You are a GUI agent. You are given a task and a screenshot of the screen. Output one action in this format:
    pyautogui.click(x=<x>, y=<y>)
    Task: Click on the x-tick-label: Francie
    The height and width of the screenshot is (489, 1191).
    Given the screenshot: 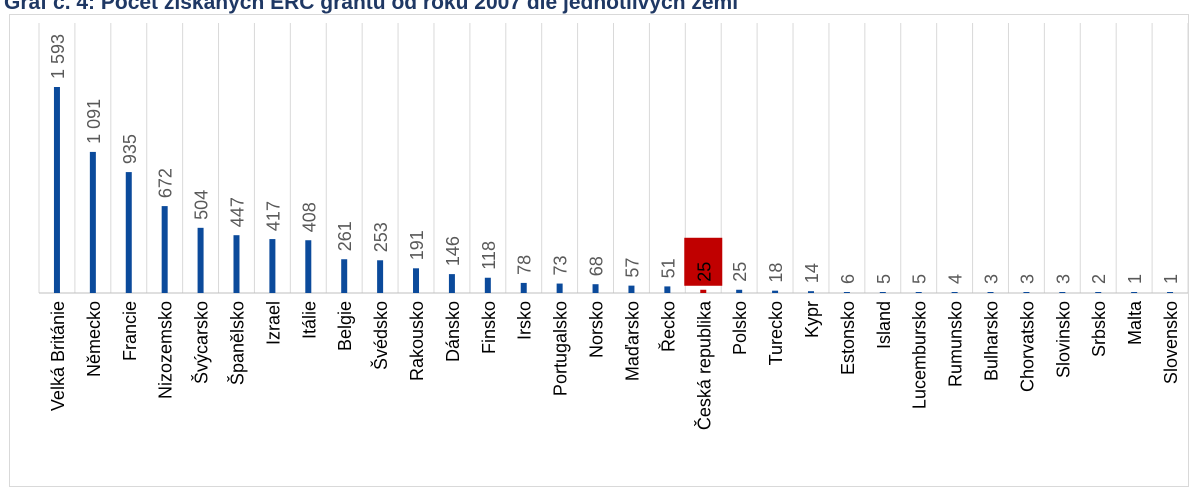 What is the action you would take?
    pyautogui.click(x=130, y=331)
    